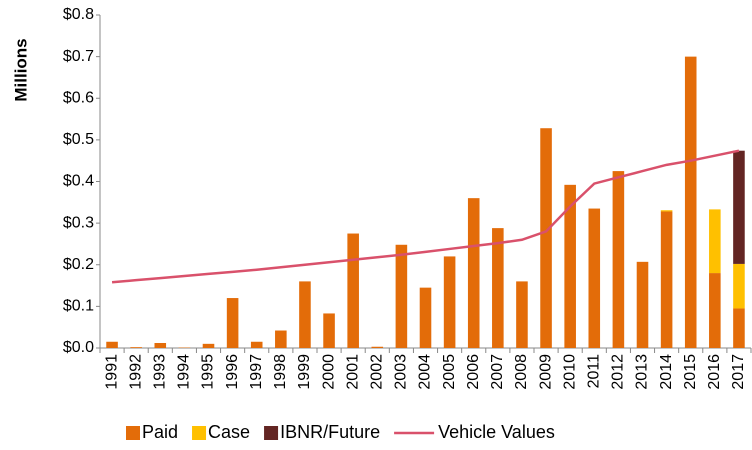 Image resolution: width=752 pixels, height=450 pixels. Describe the element at coordinates (160, 432) in the screenshot. I see `legend-label: Paid` at that location.